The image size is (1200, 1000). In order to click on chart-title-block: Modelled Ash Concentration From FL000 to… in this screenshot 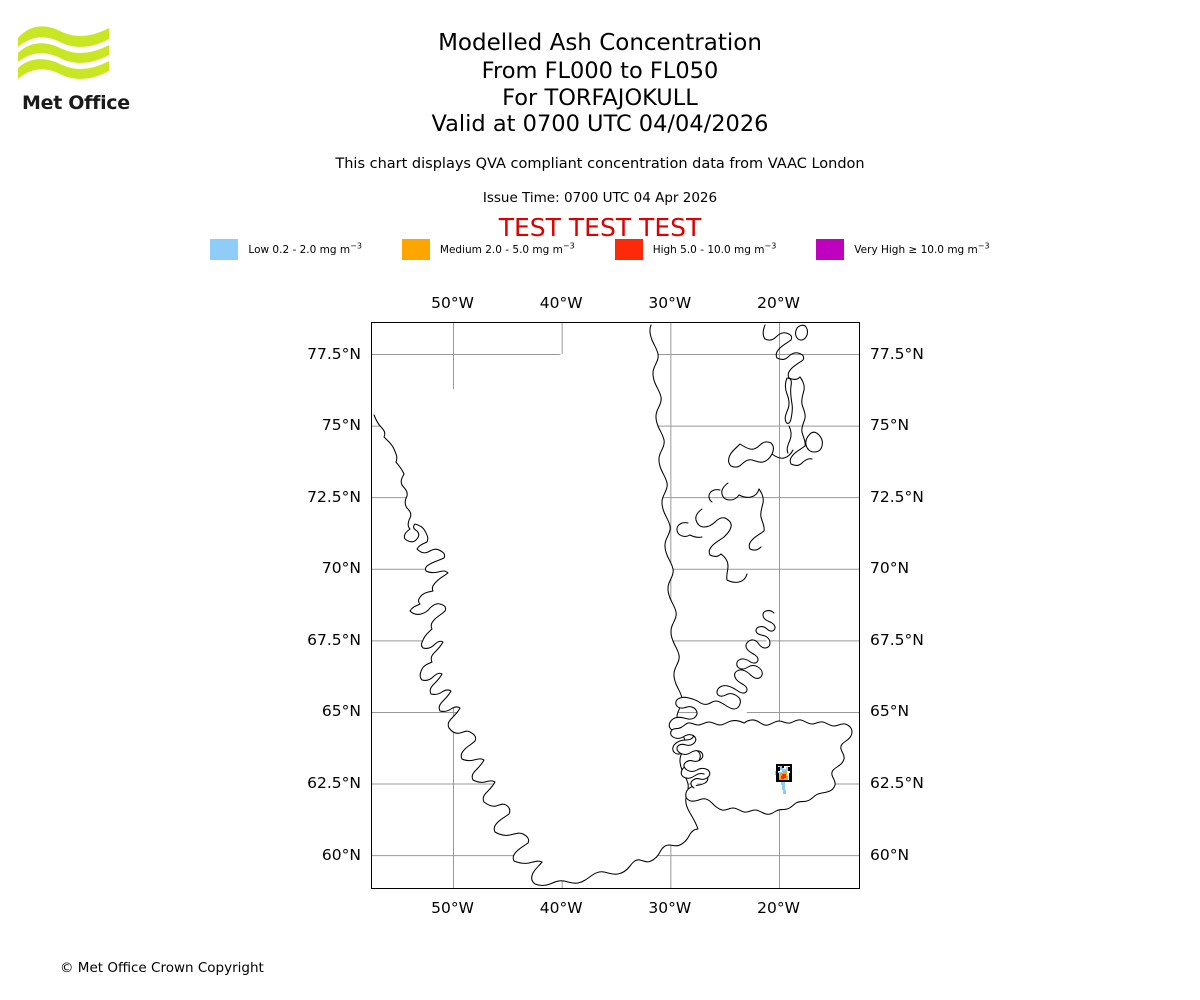, I will do `click(600, 83)`.